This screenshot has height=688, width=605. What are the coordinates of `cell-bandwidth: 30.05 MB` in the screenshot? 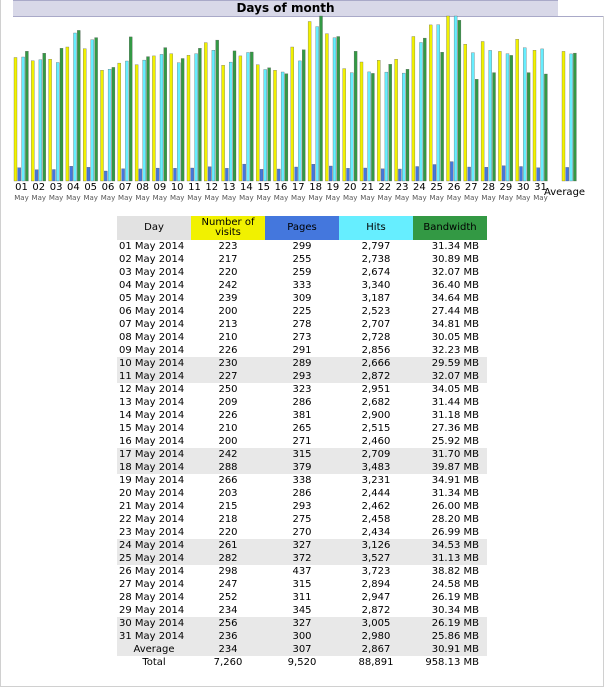 It's located at (455, 337).